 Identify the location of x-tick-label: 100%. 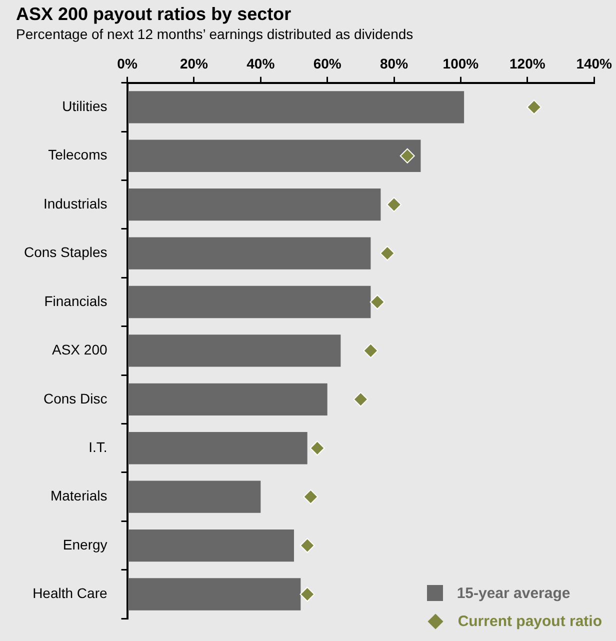
(461, 63).